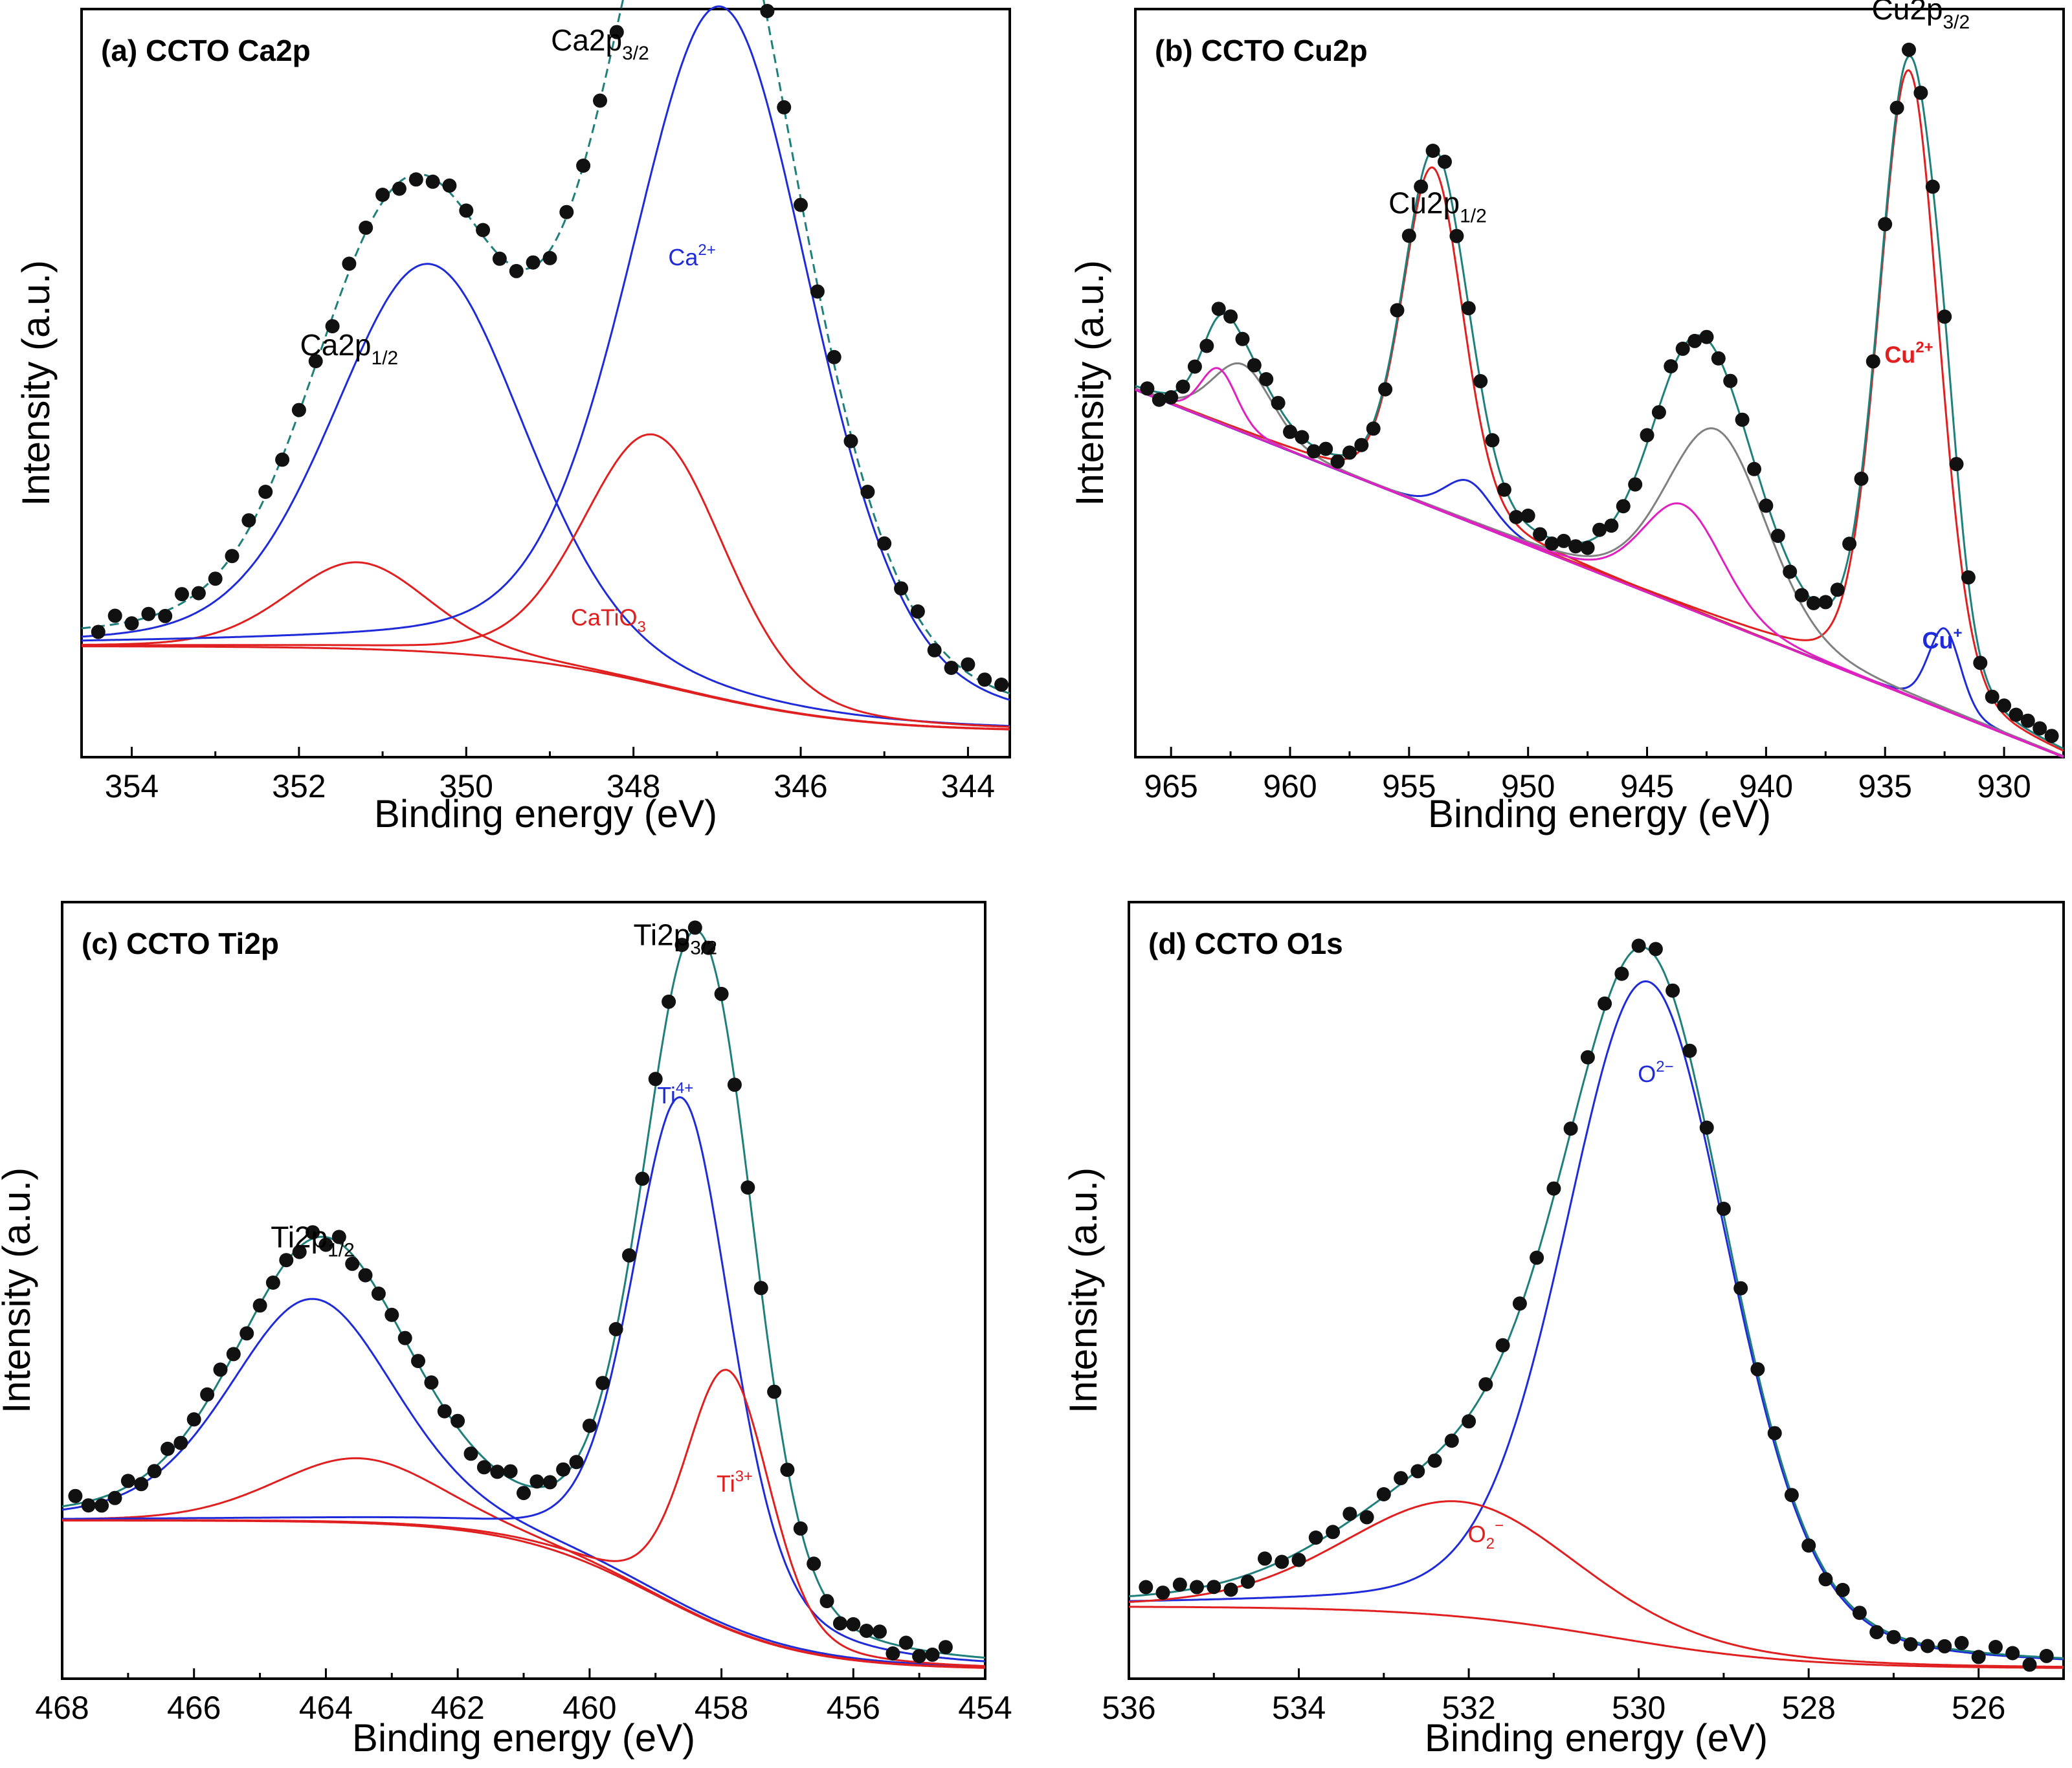  I want to click on component-label: Cu+, so click(1942, 639).